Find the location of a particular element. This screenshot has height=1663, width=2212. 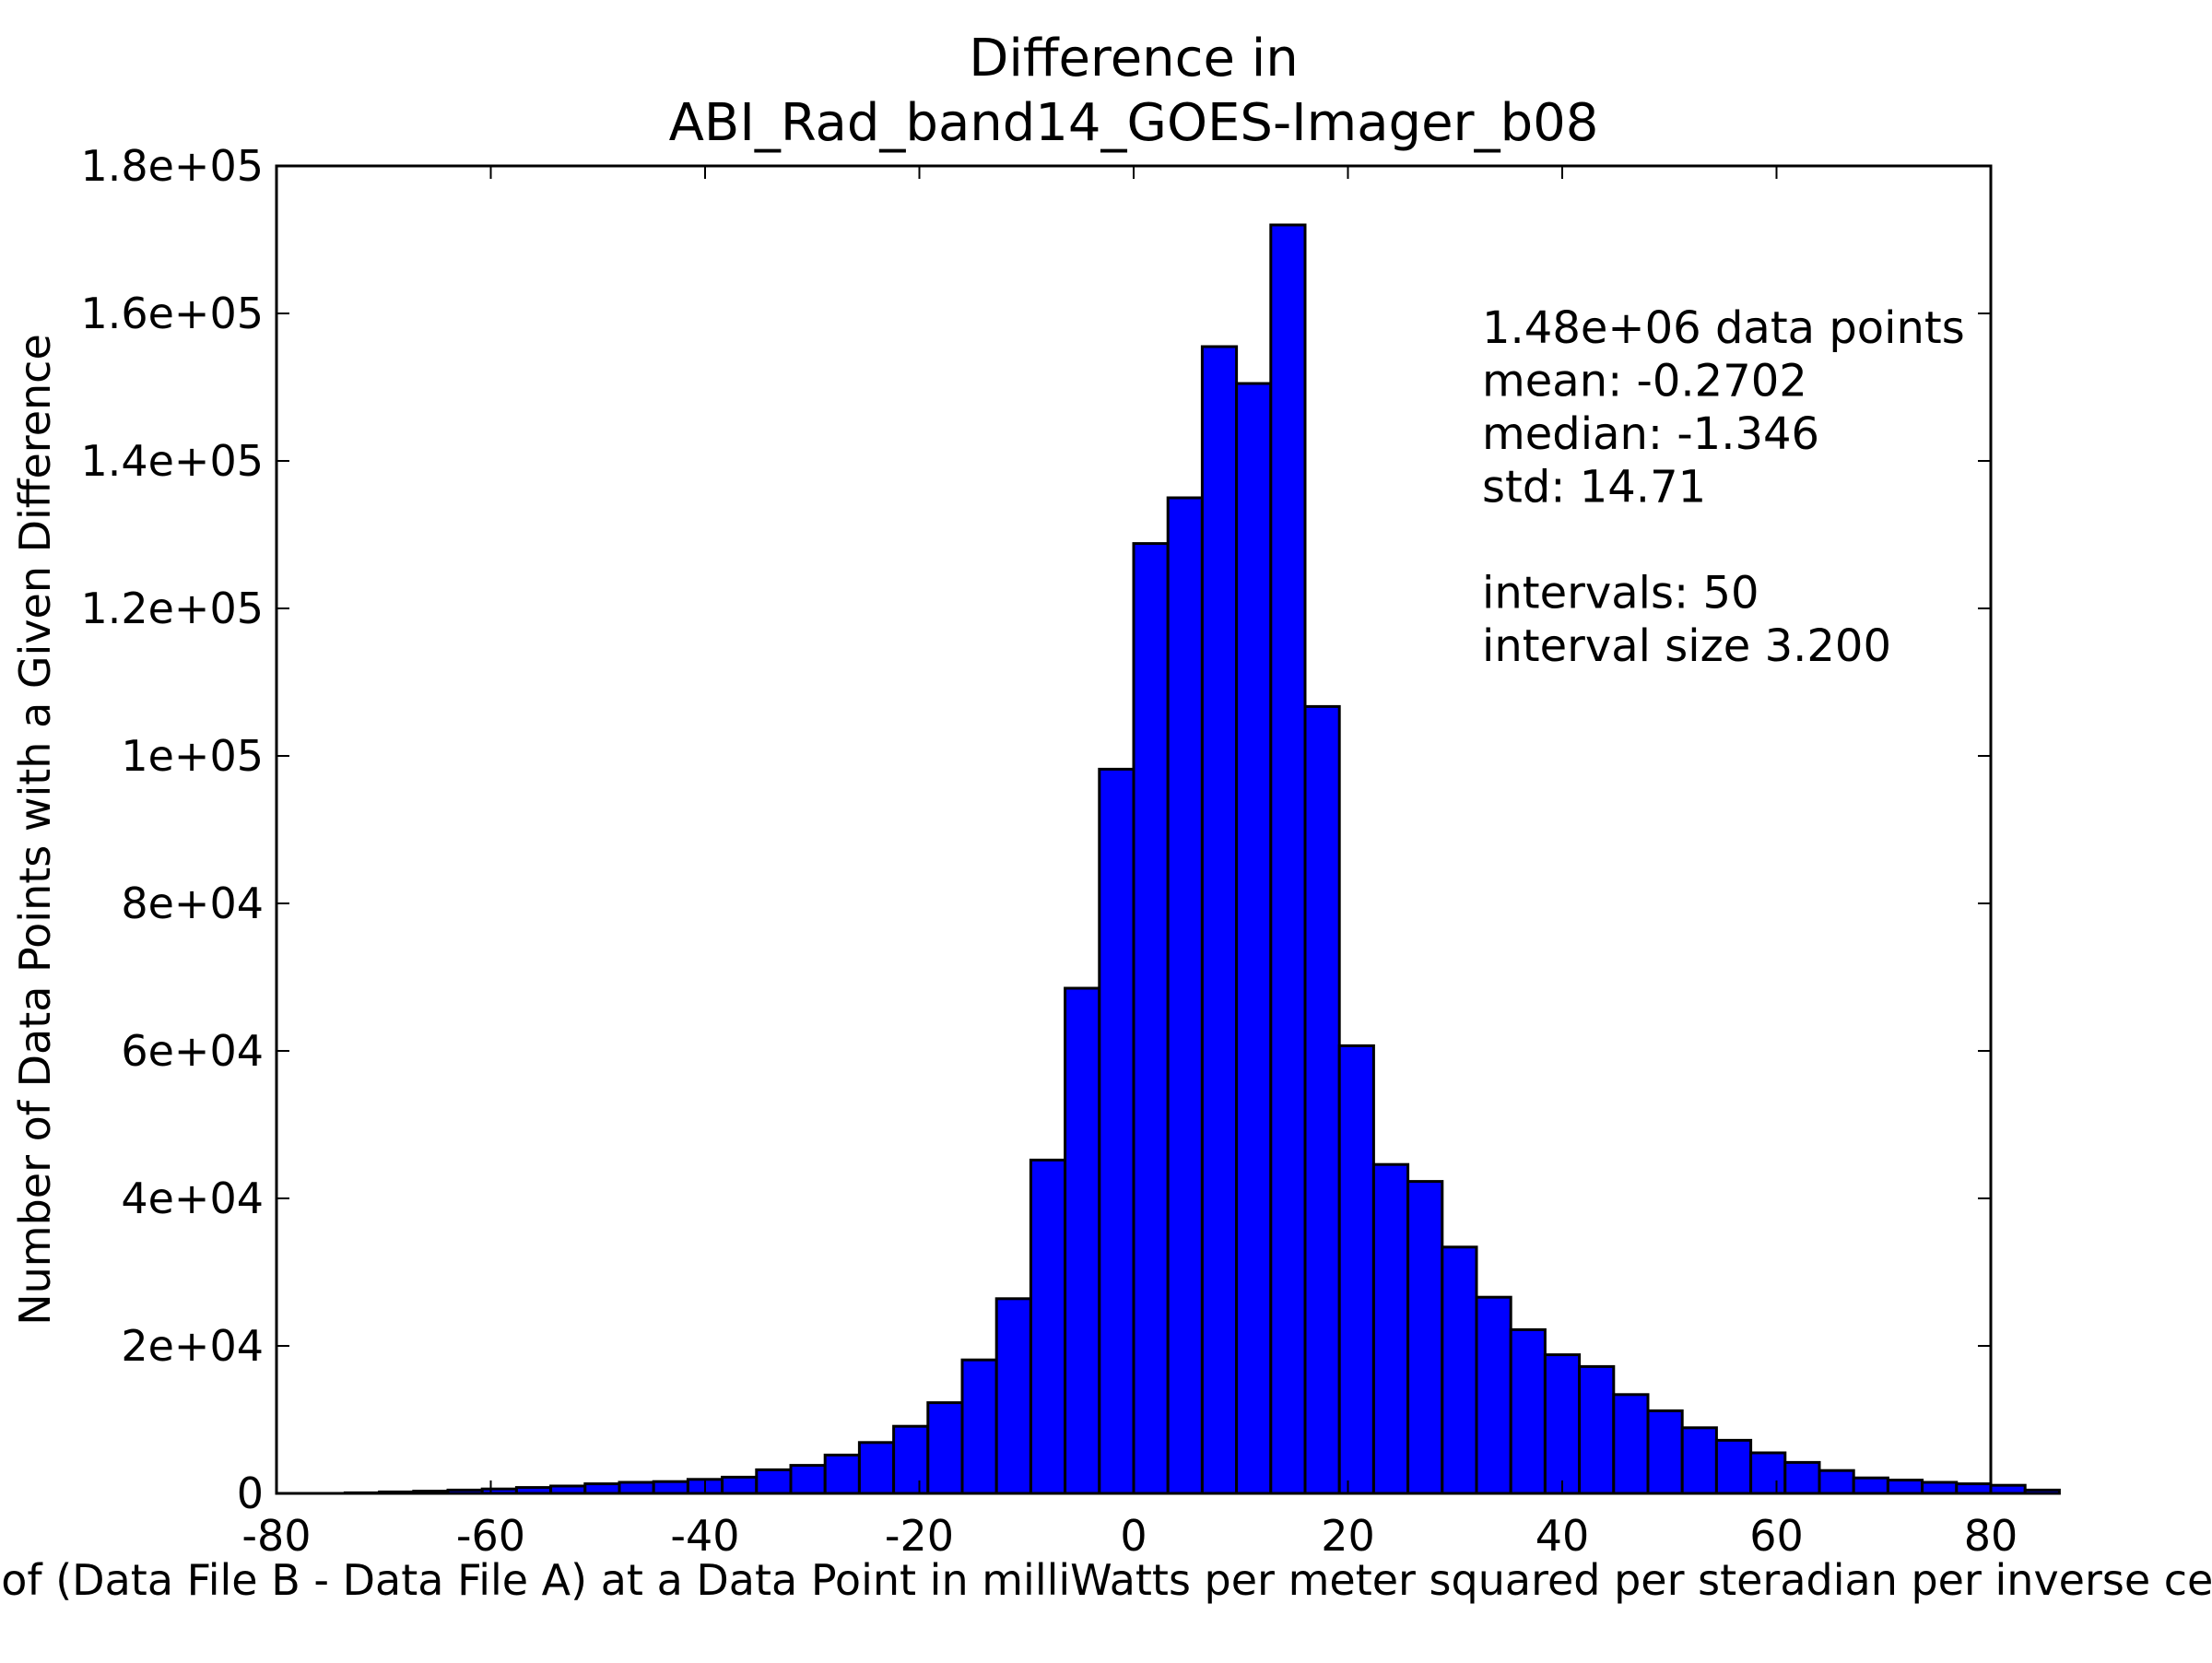

stats-annotation-line: interval size 3.200 is located at coordinates (1686, 646).